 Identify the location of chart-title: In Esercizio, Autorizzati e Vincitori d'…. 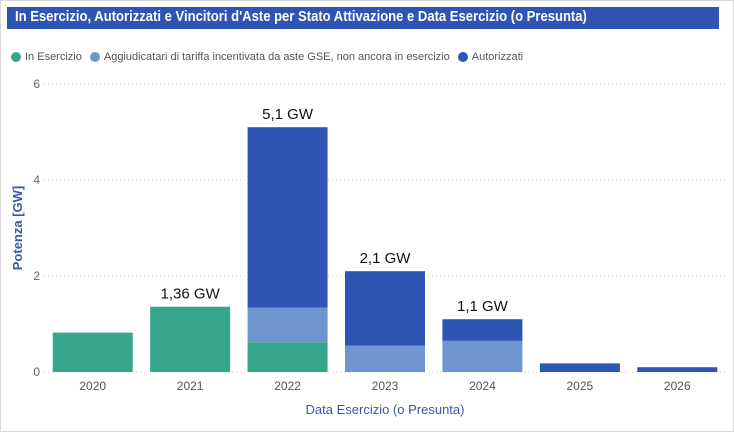
(301, 17).